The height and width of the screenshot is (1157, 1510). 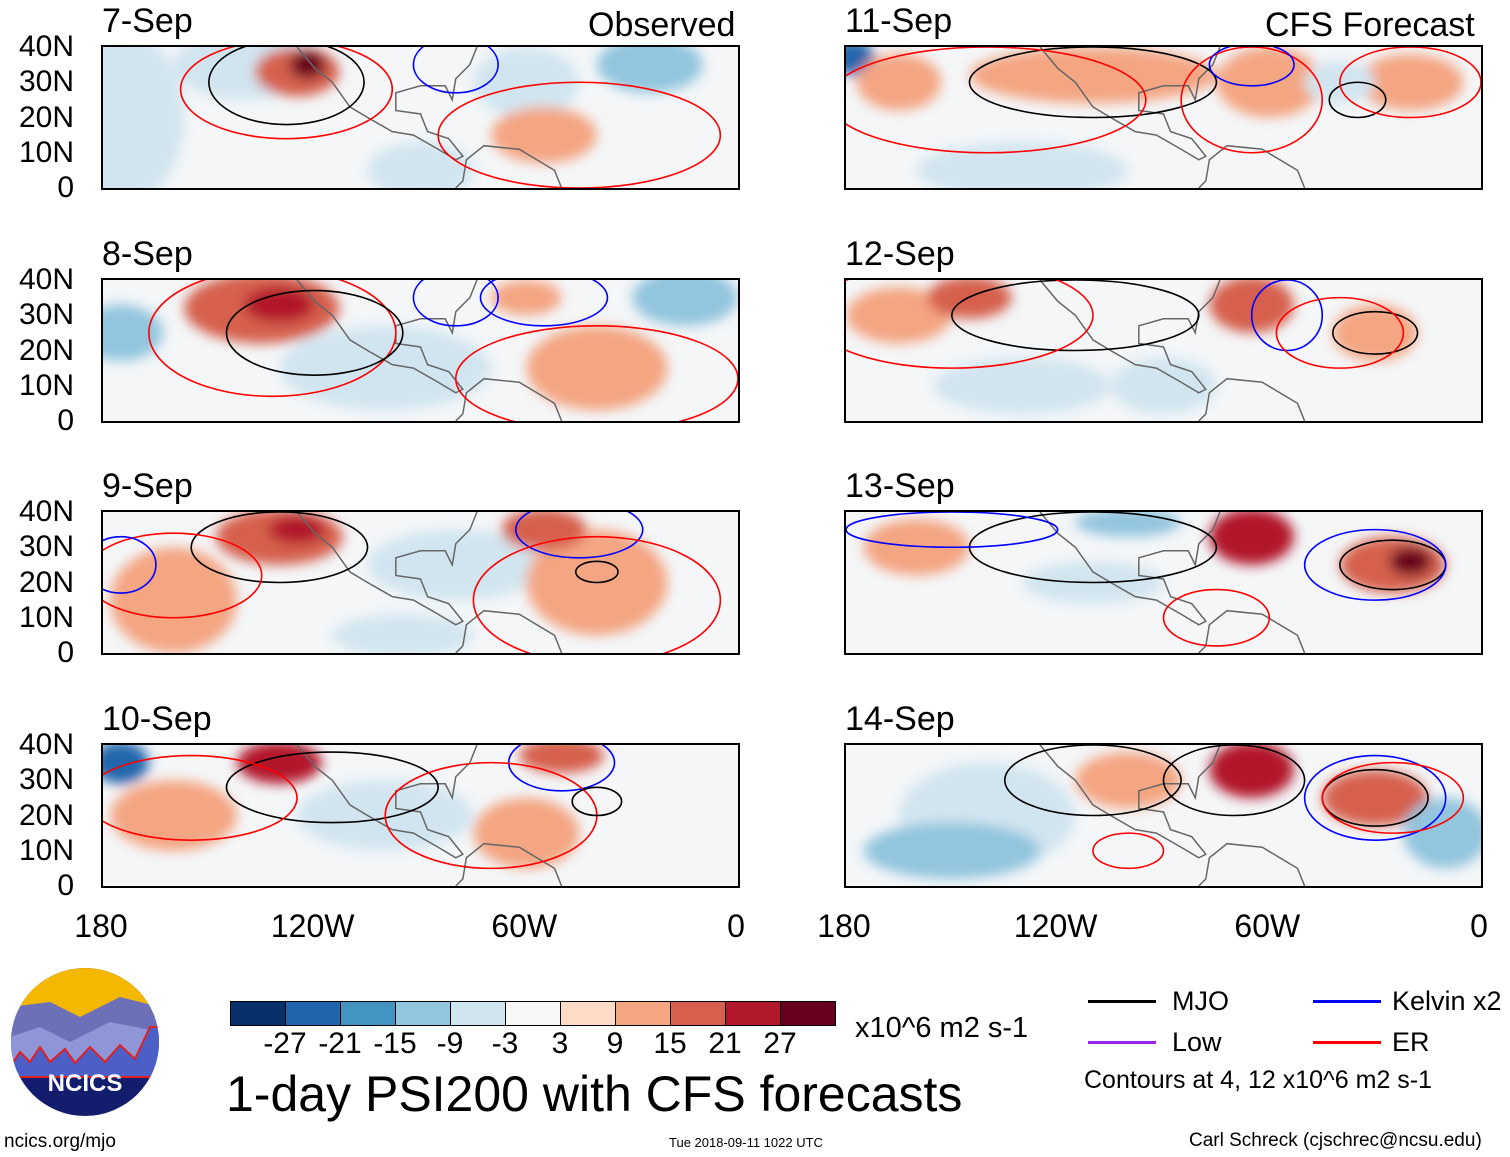 What do you see at coordinates (85, 1042) in the screenshot?
I see `ncics-logo: NCICS` at bounding box center [85, 1042].